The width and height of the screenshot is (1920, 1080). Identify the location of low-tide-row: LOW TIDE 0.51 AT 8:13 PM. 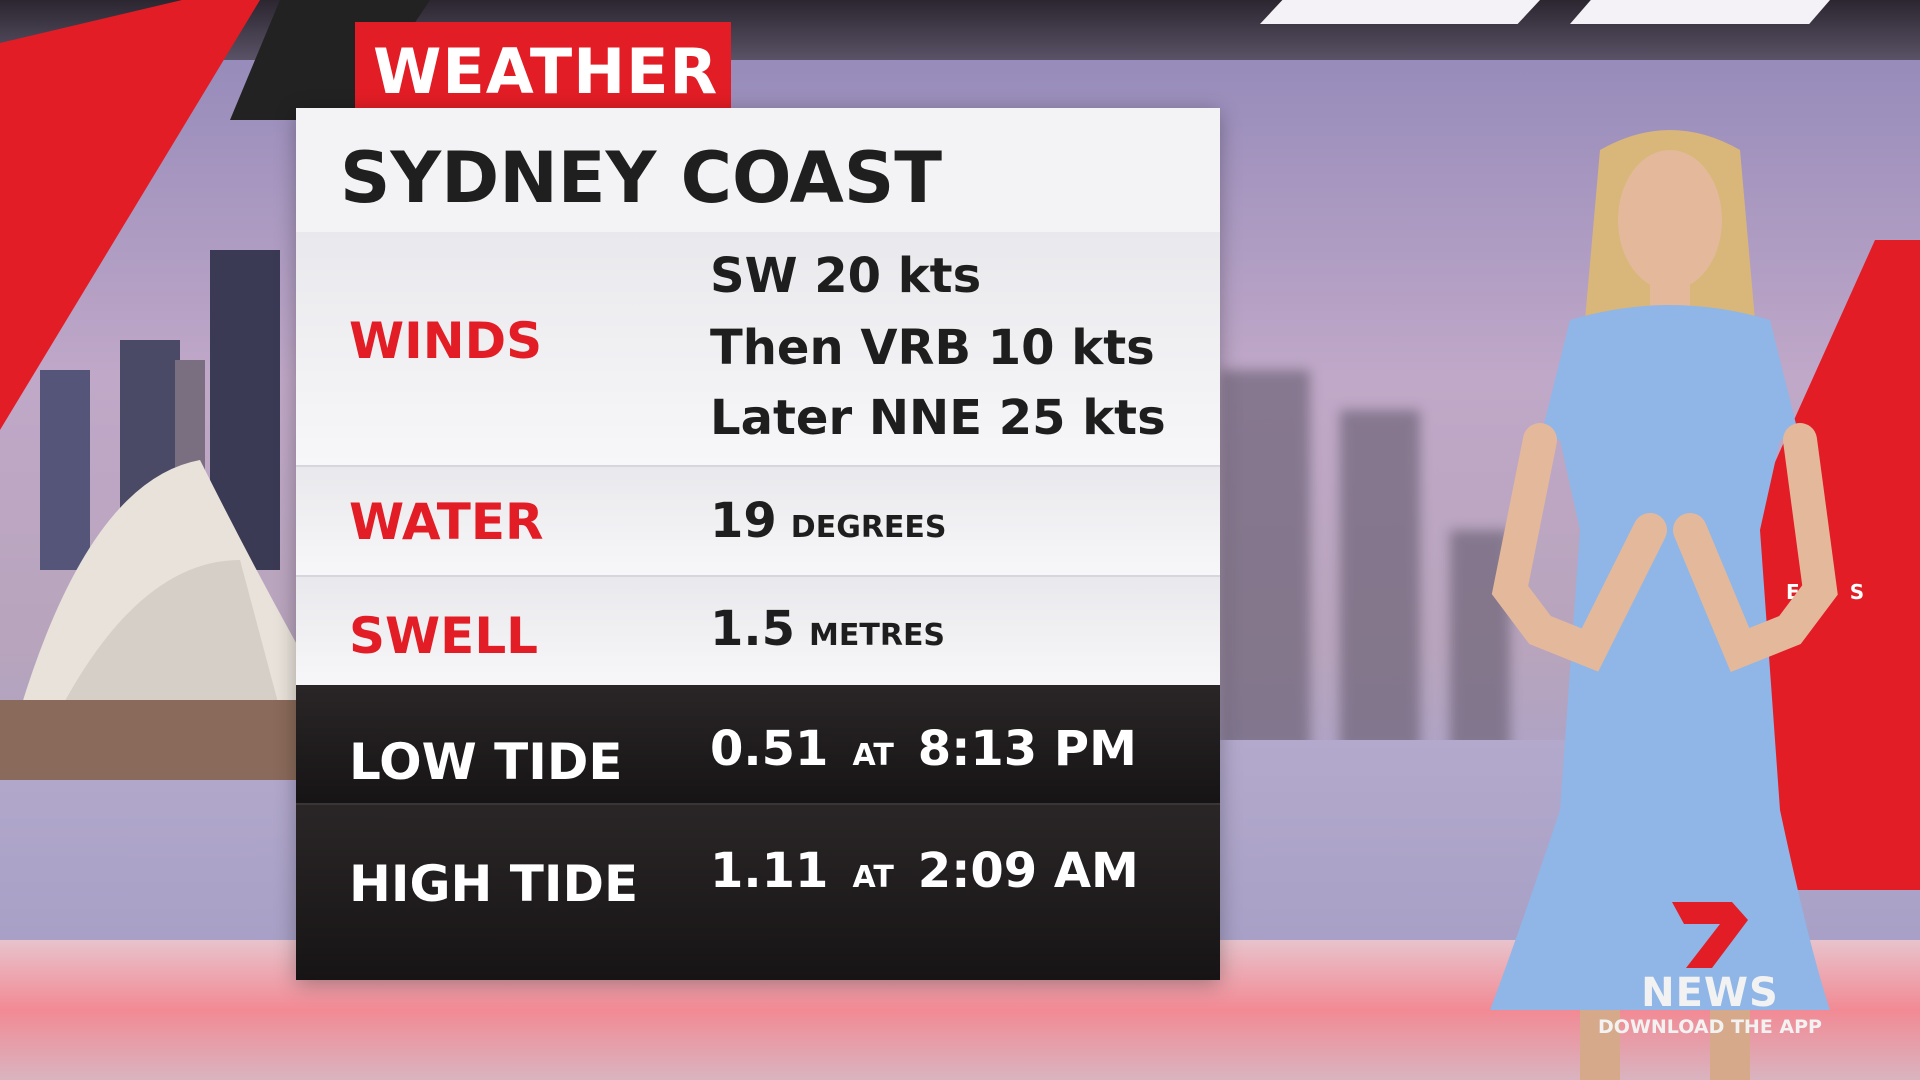
(758, 744).